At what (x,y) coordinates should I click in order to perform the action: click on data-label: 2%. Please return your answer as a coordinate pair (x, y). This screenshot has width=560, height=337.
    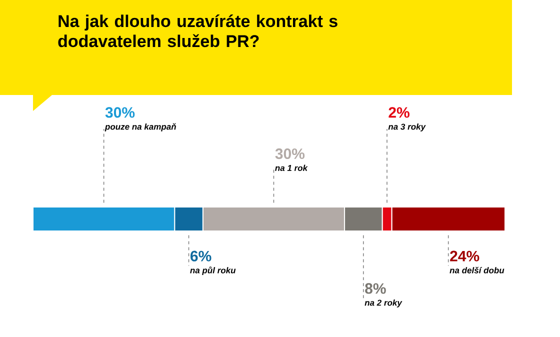
    Looking at the image, I should click on (399, 112).